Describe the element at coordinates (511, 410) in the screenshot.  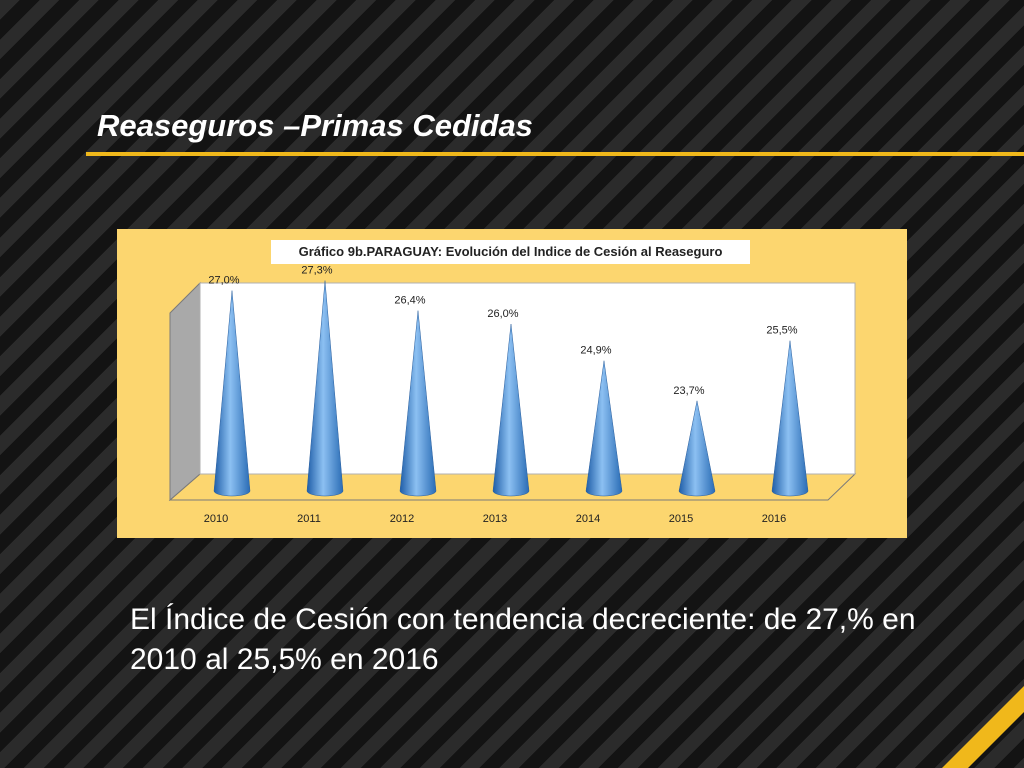
I see `cone-bar-2013` at that location.